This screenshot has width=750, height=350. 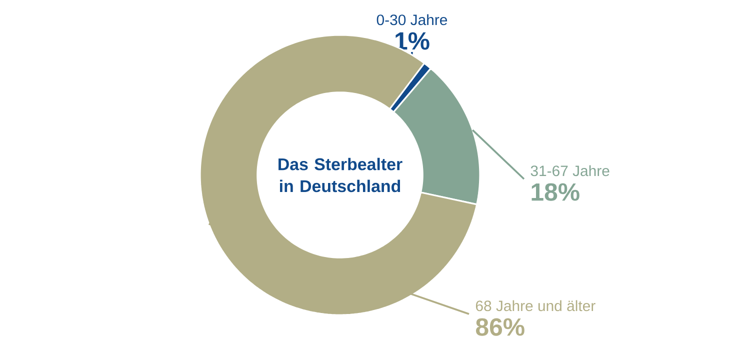 What do you see at coordinates (500, 327) in the screenshot?
I see `data-label: 86%` at bounding box center [500, 327].